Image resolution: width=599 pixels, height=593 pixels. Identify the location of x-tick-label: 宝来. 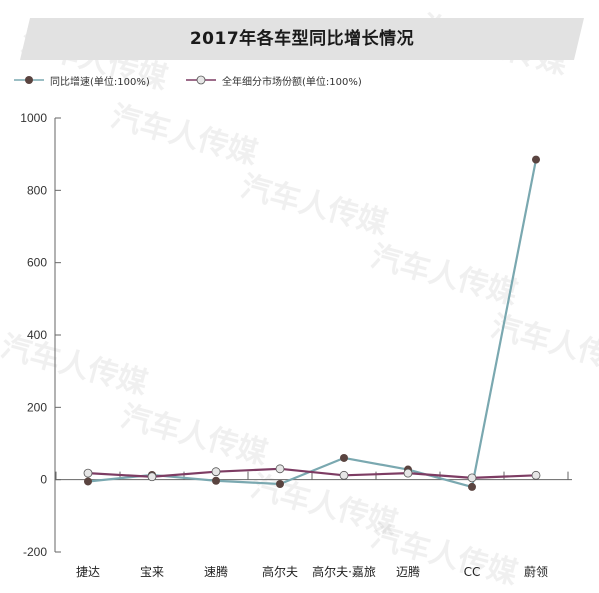
(152, 572).